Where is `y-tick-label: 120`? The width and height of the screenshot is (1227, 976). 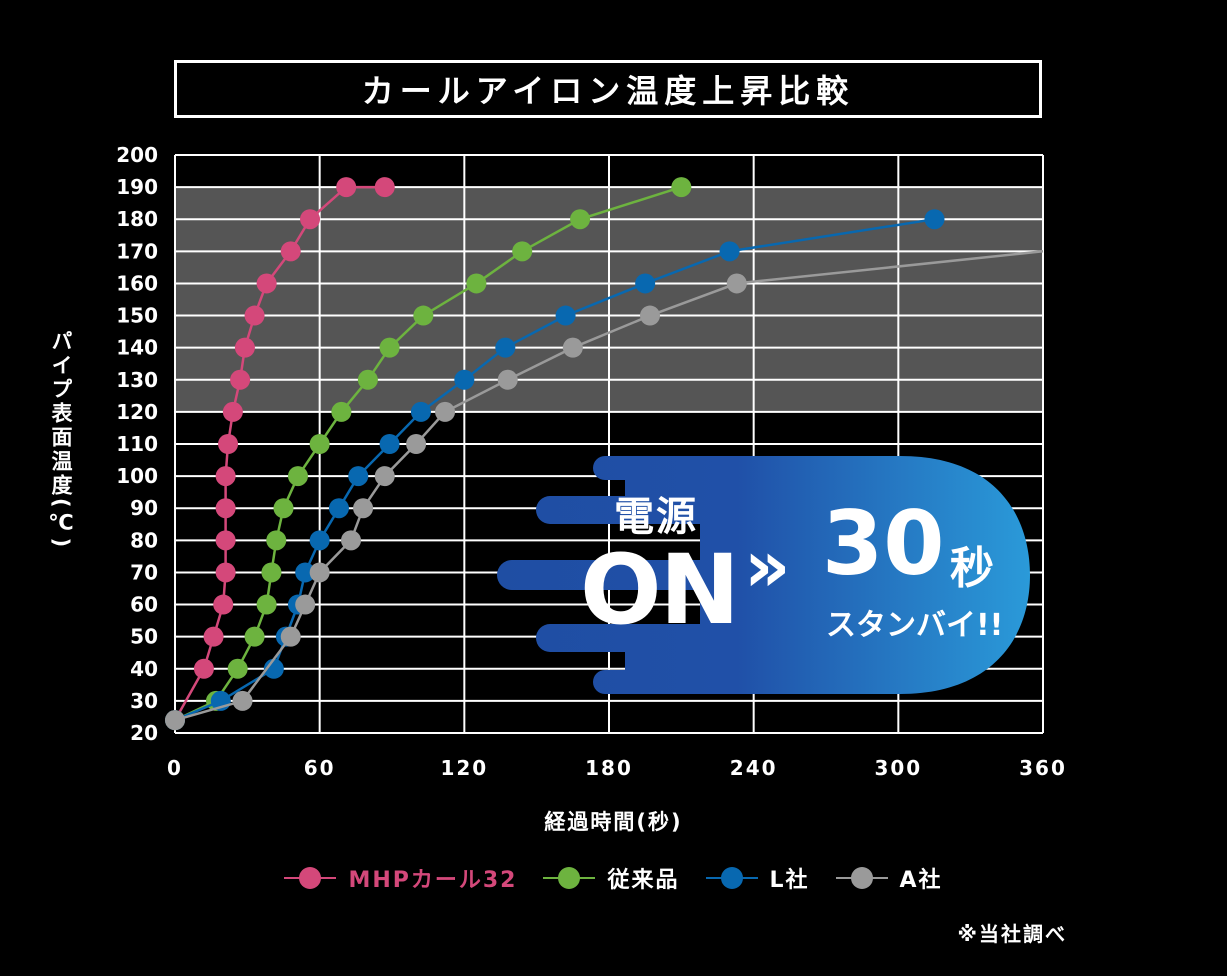 y-tick-label: 120 is located at coordinates (137, 412).